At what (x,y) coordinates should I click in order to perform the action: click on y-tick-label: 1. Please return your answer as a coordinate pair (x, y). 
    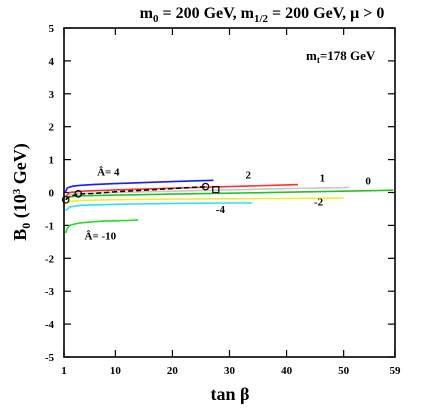
    Looking at the image, I should click on (52, 161).